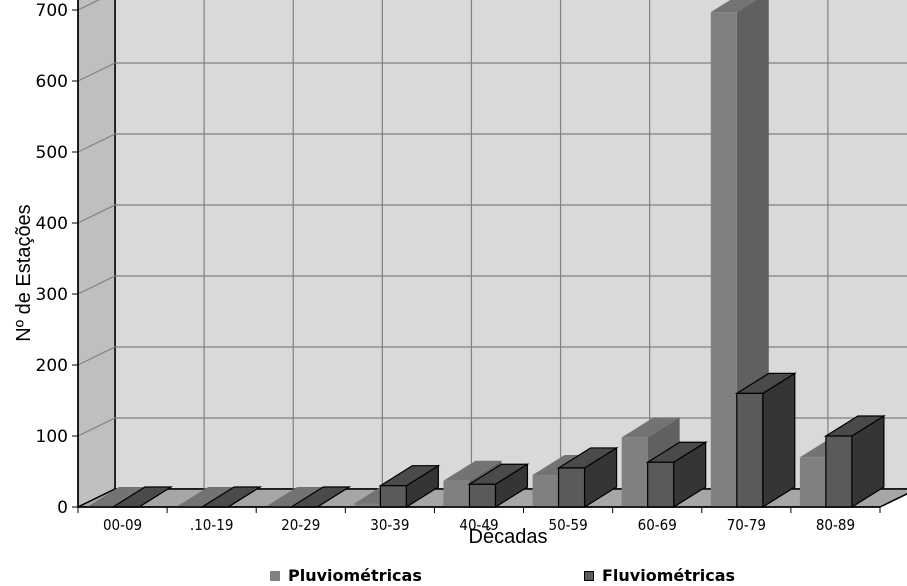 This screenshot has width=907, height=586. Describe the element at coordinates (300, 525) in the screenshot. I see `x-tick-label: 20-29` at that location.